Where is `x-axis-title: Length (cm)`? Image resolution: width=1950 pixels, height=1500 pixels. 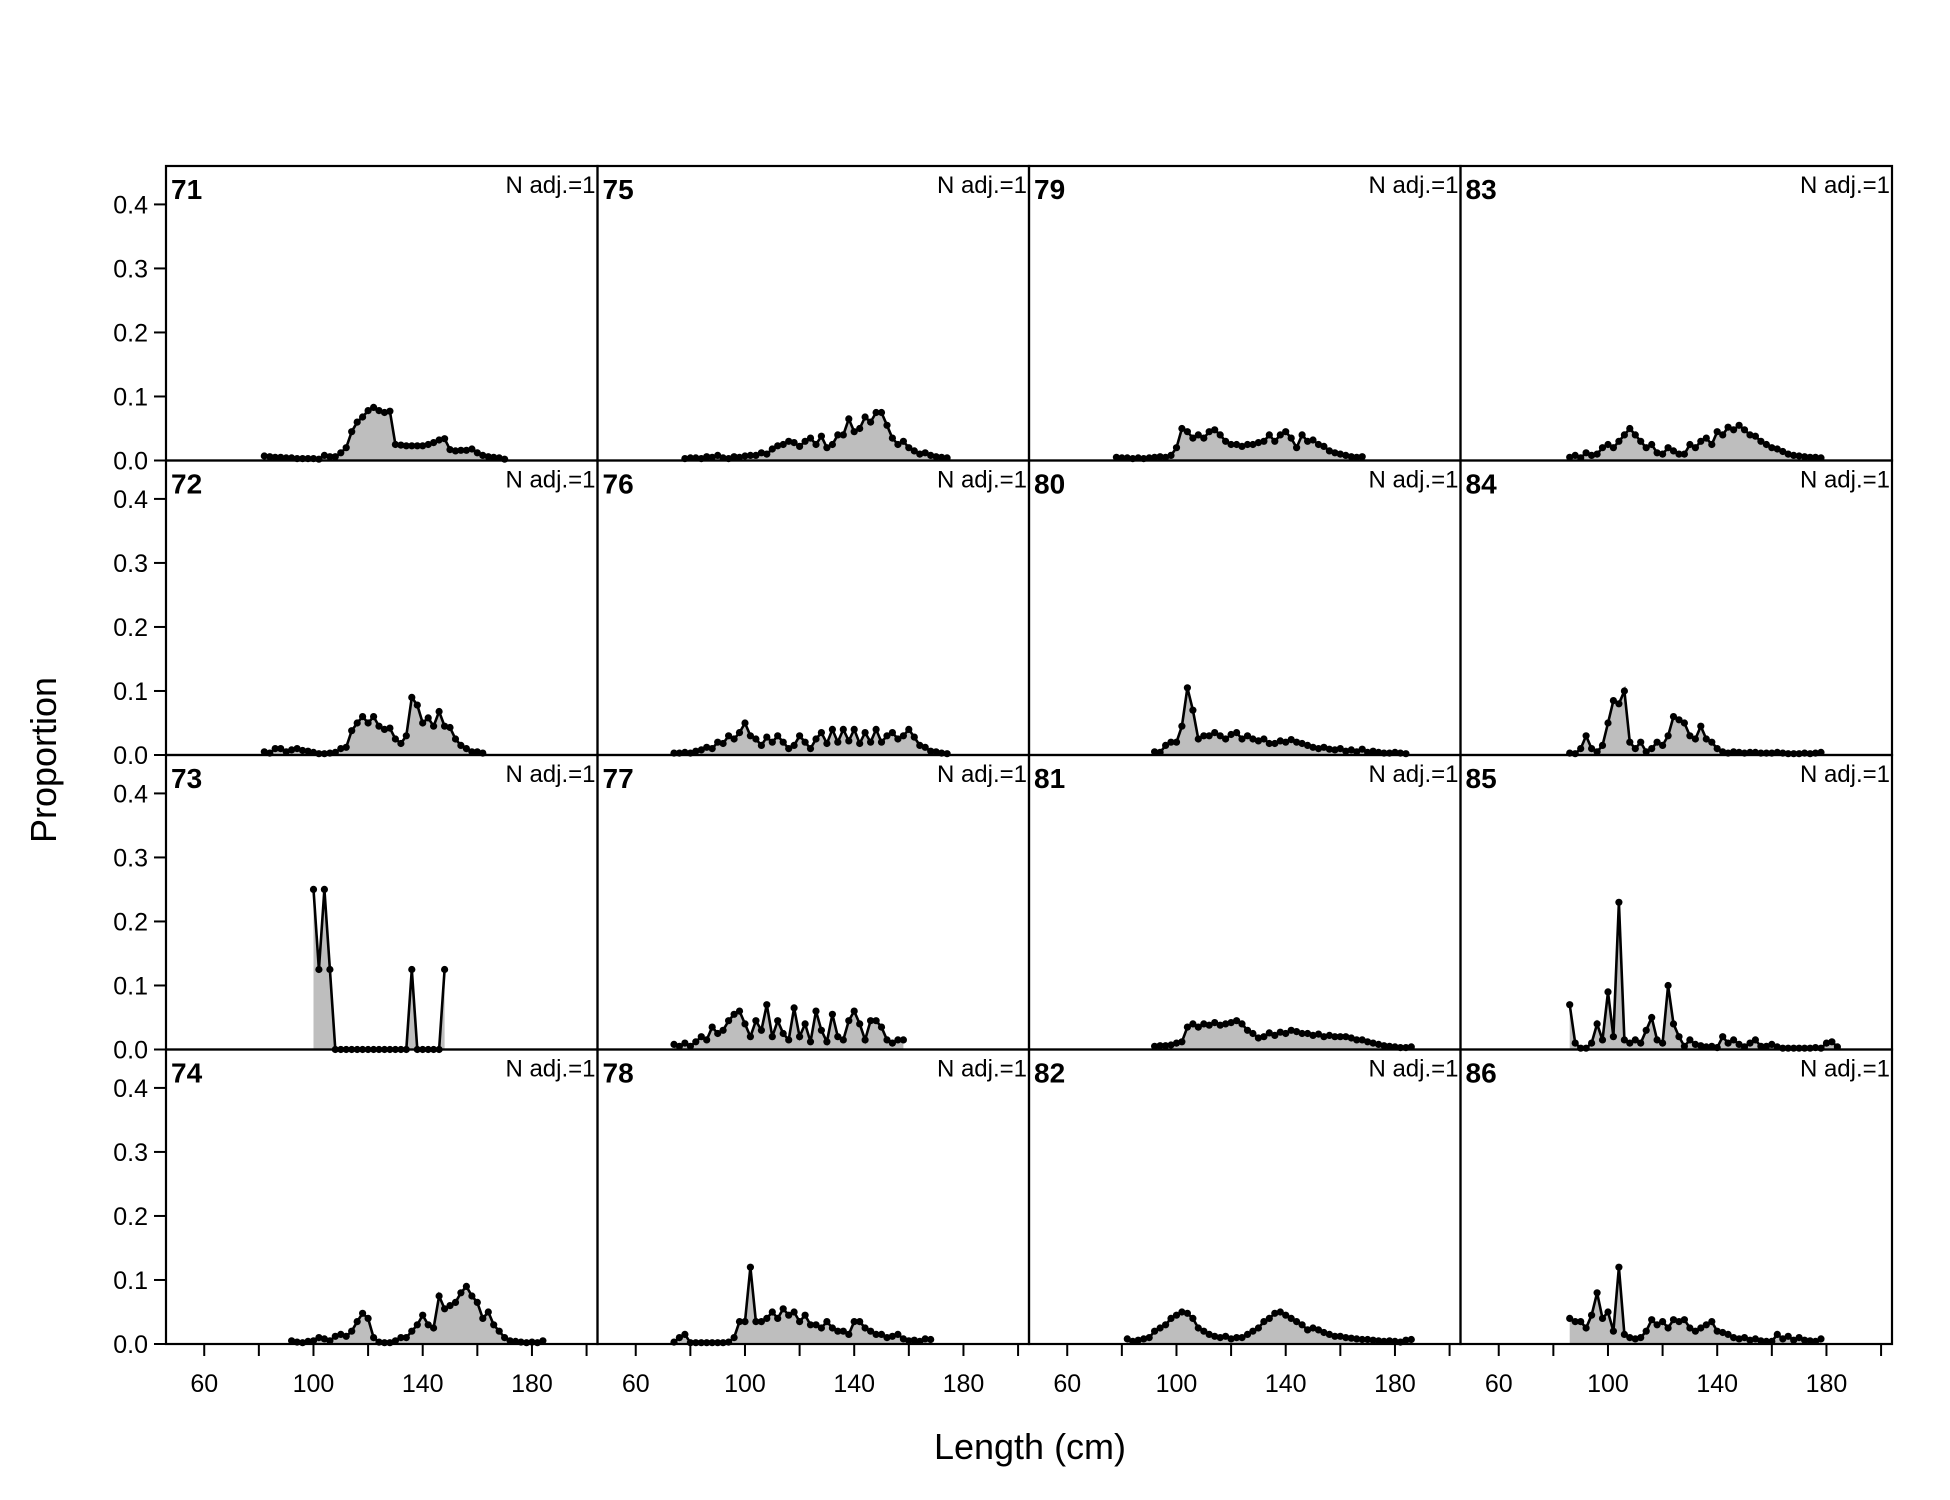
x-axis-title: Length (cm) is located at coordinates (1030, 1446).